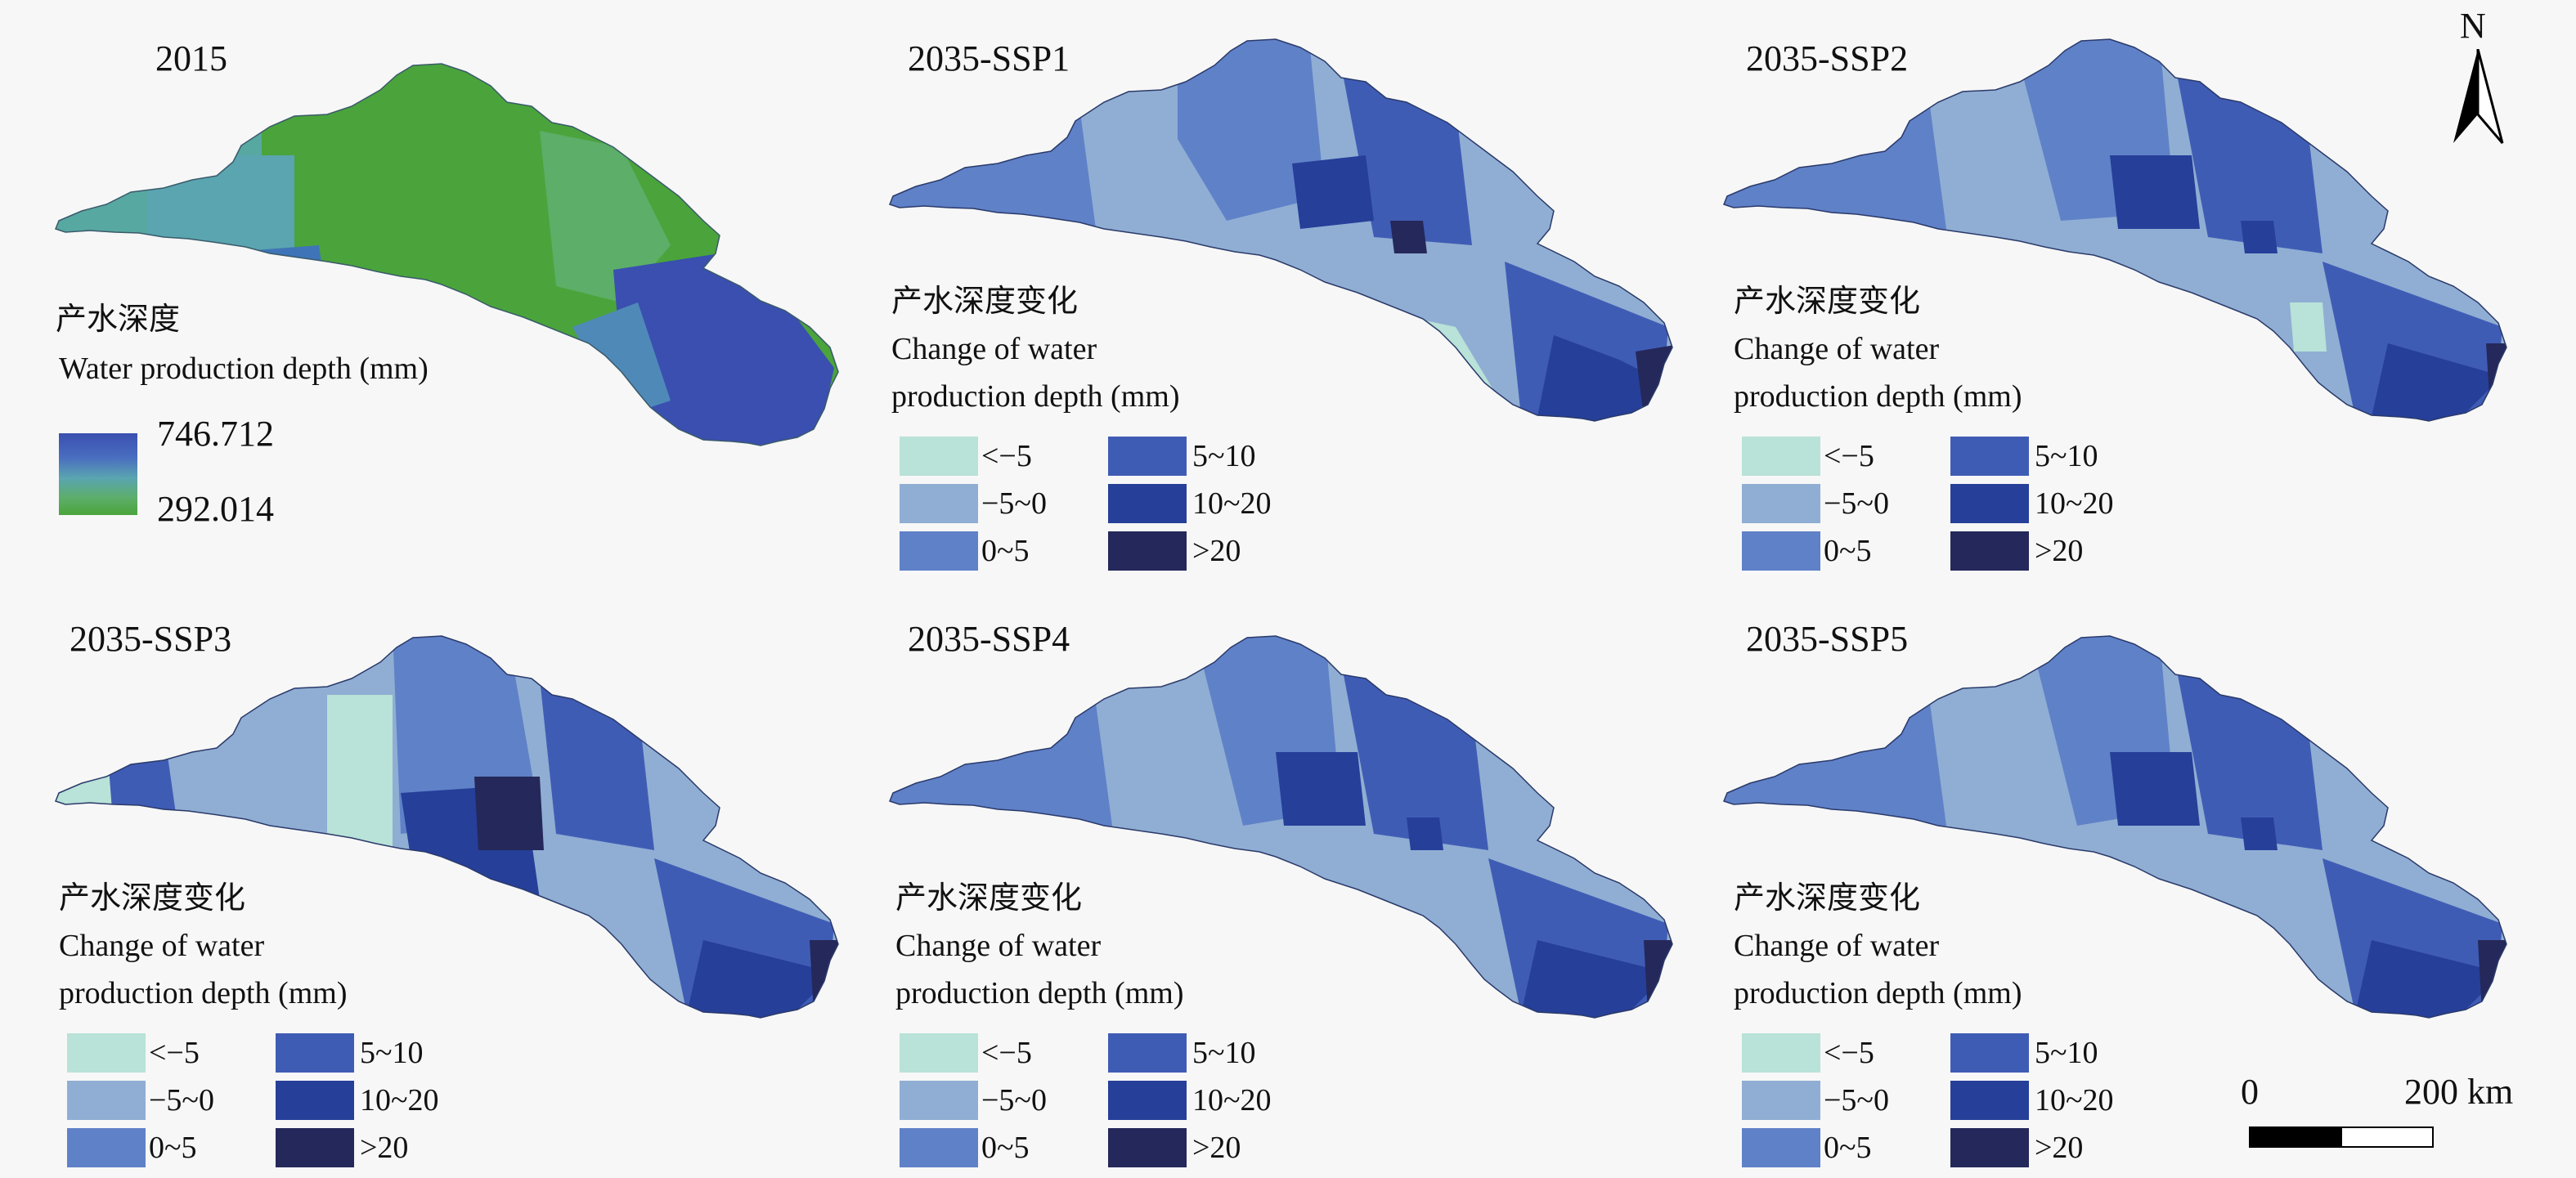  I want to click on scale-bar: 0 200 km, so click(2404, 1112).